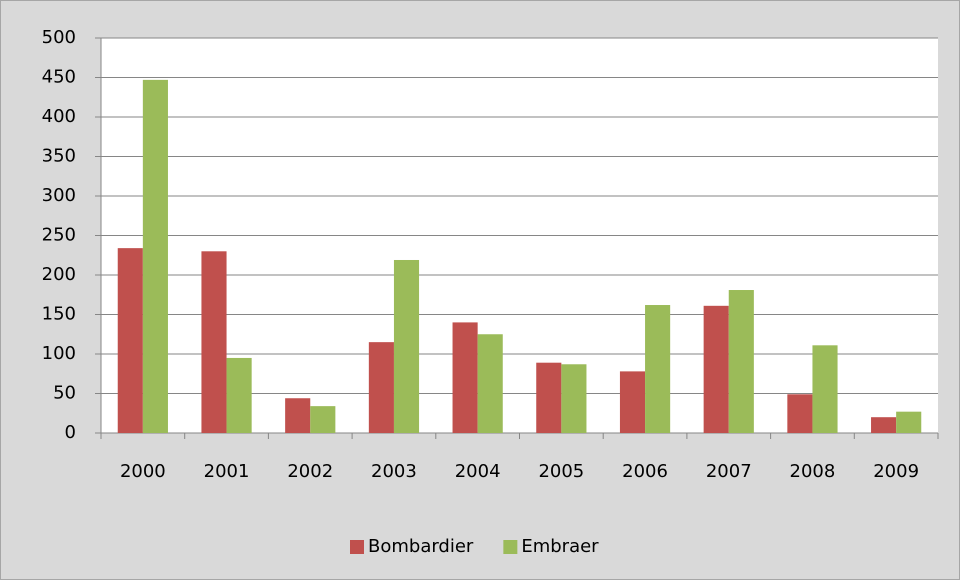 Image resolution: width=960 pixels, height=580 pixels. Describe the element at coordinates (421, 546) in the screenshot. I see `legend-label: Bombardier` at that location.